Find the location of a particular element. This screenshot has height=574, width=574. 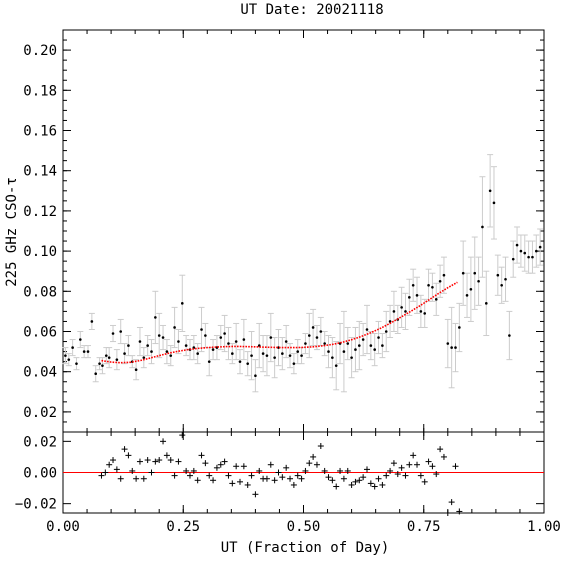

resid-y-tick-label: −0.02 is located at coordinates (36, 505).